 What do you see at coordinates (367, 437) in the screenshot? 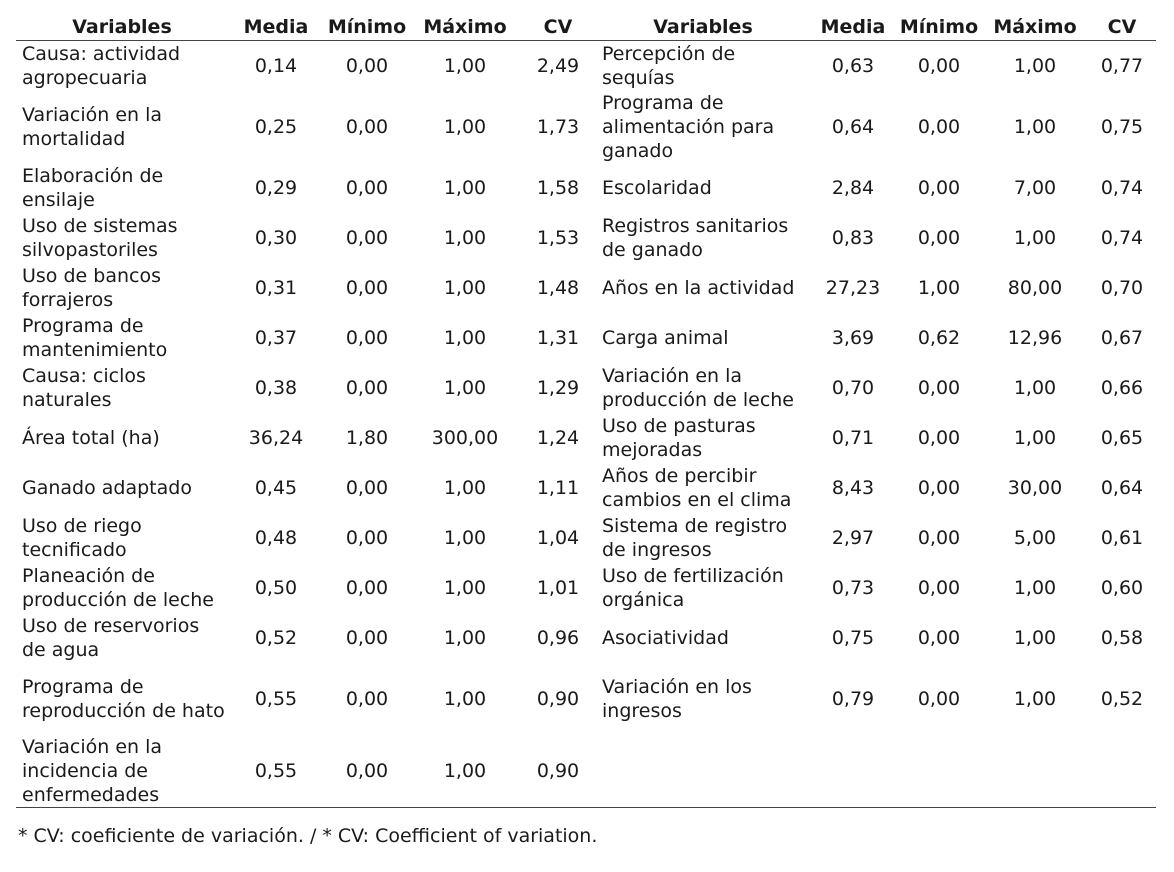
I see `left-minimo-cell: 1,80` at bounding box center [367, 437].